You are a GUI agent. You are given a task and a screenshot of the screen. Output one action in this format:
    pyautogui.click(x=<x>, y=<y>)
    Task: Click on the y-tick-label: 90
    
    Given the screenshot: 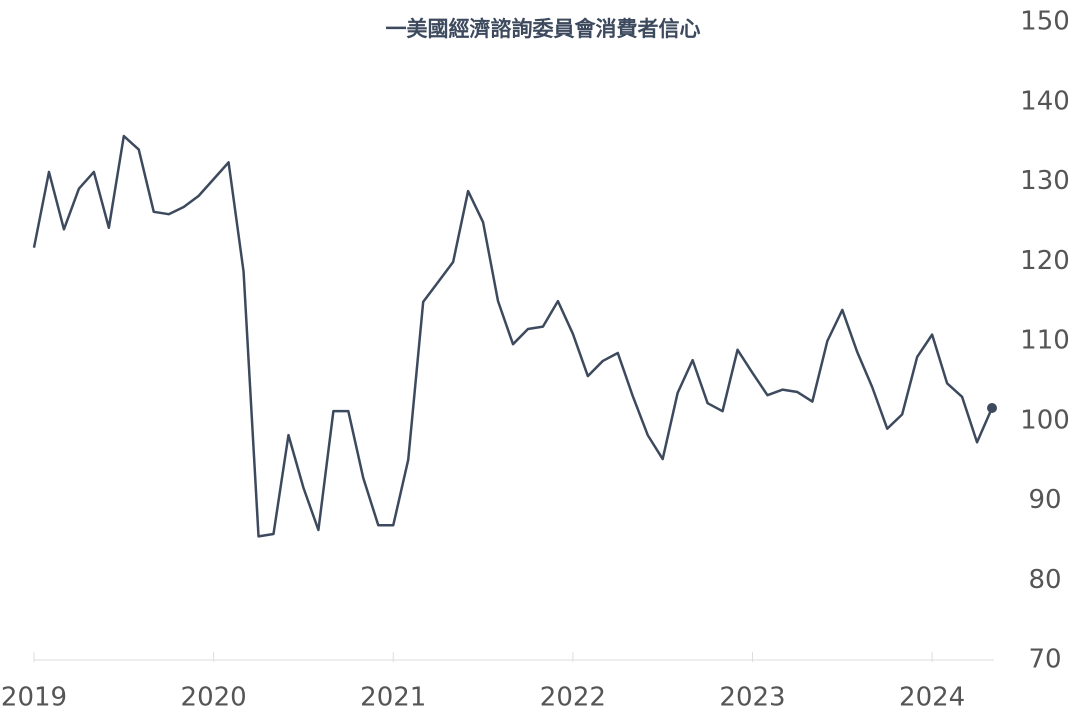 What is the action you would take?
    pyautogui.click(x=1044, y=500)
    